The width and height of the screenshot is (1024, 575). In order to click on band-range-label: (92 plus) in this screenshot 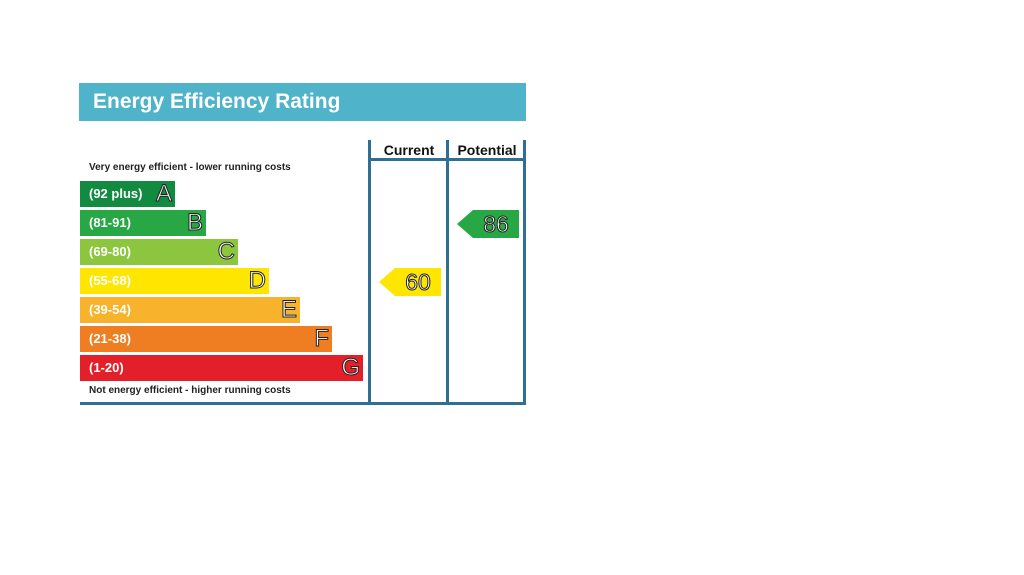, I will do `click(116, 193)`.